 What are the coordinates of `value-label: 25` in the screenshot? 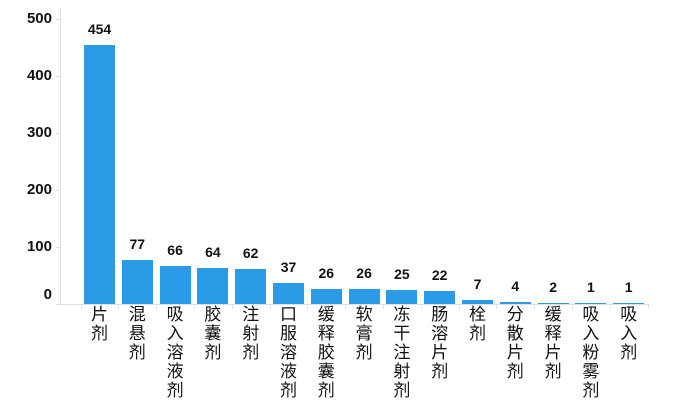 It's located at (402, 273).